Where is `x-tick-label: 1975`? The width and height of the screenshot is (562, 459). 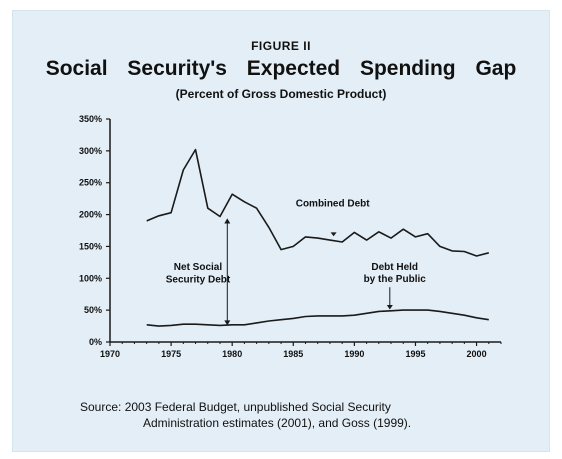
x-tick-label: 1975 is located at coordinates (171, 354).